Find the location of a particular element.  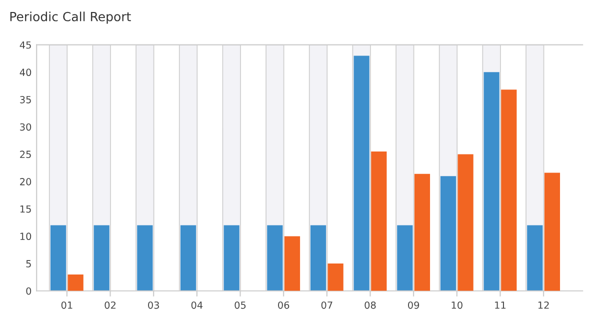

y-tick-label: 30 is located at coordinates (26, 127).